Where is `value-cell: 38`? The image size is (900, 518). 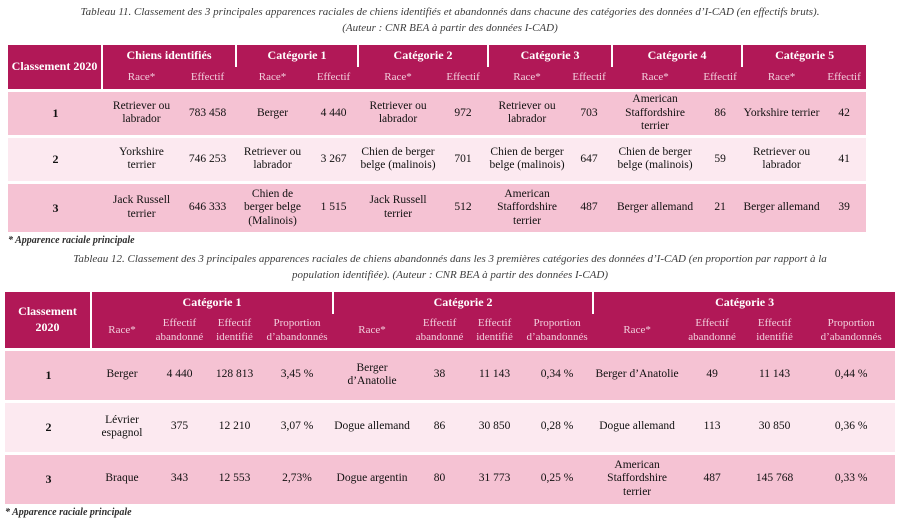 value-cell: 38 is located at coordinates (440, 373).